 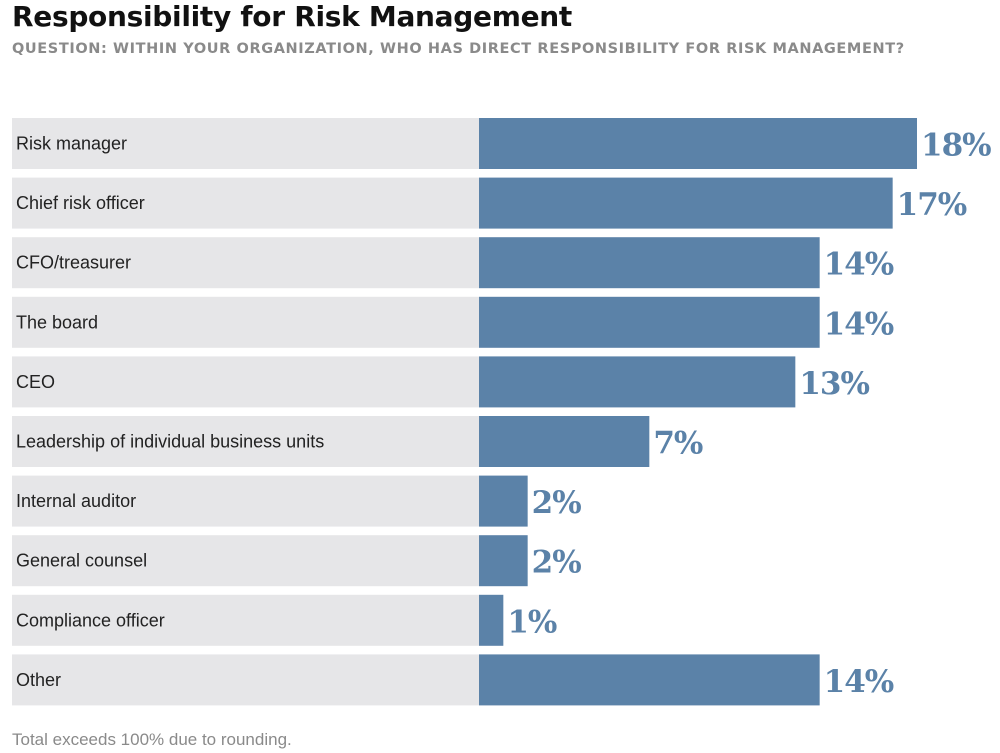 I want to click on category-label: Chief risk officer, so click(x=80, y=203).